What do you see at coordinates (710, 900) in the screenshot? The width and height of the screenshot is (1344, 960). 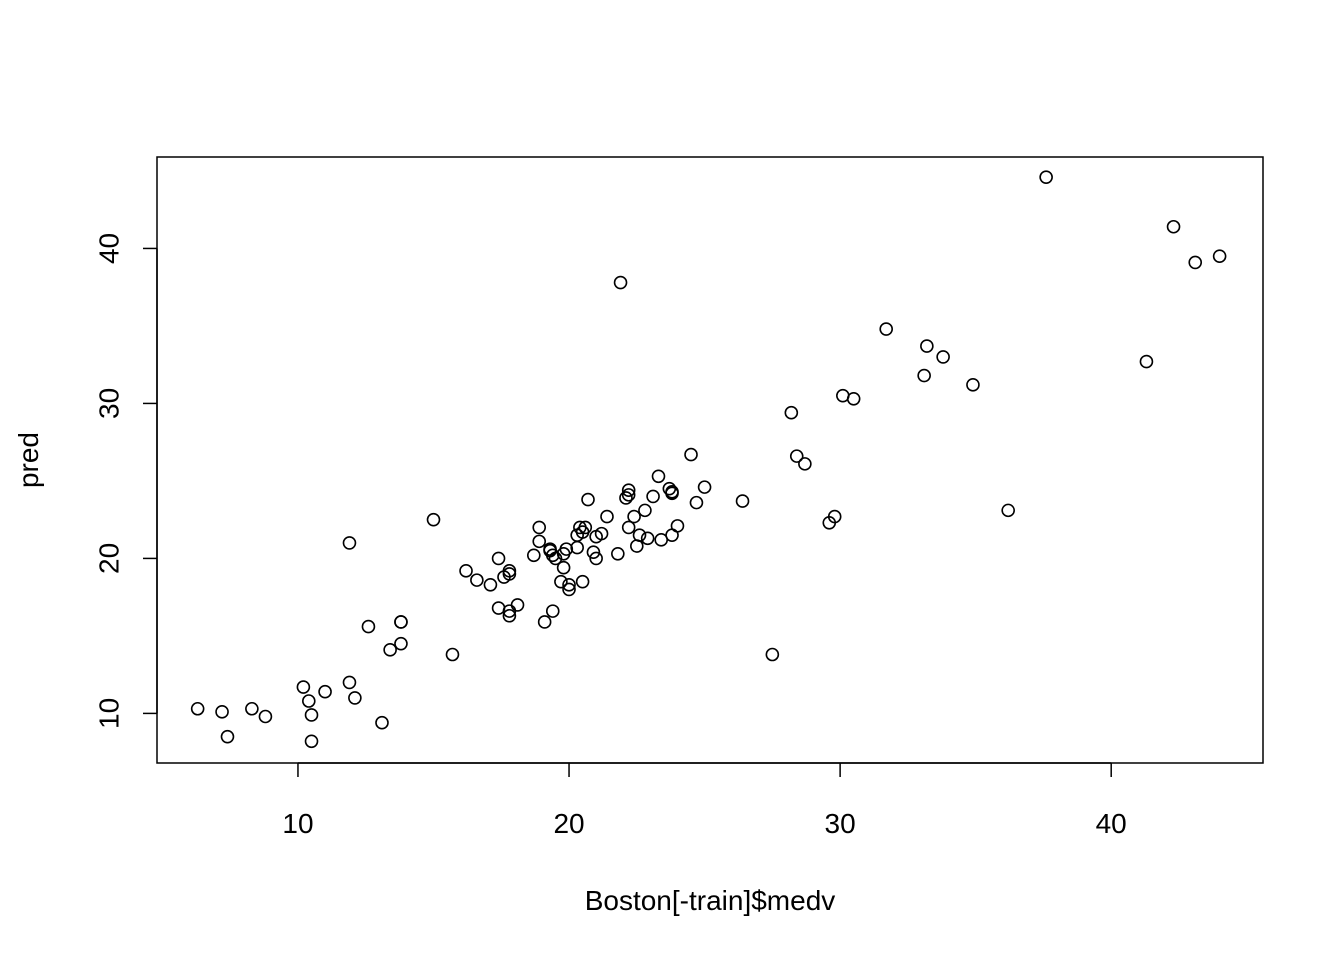 I see `x-axis-label: Boston[-train]$medv` at bounding box center [710, 900].